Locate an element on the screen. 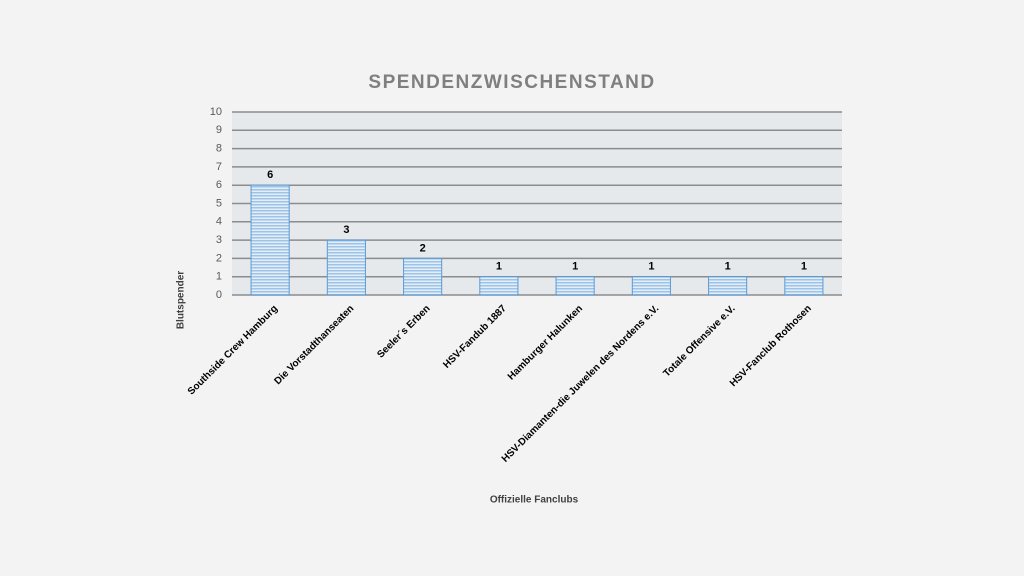 The image size is (1024, 576). value-label: 3 is located at coordinates (346, 230).